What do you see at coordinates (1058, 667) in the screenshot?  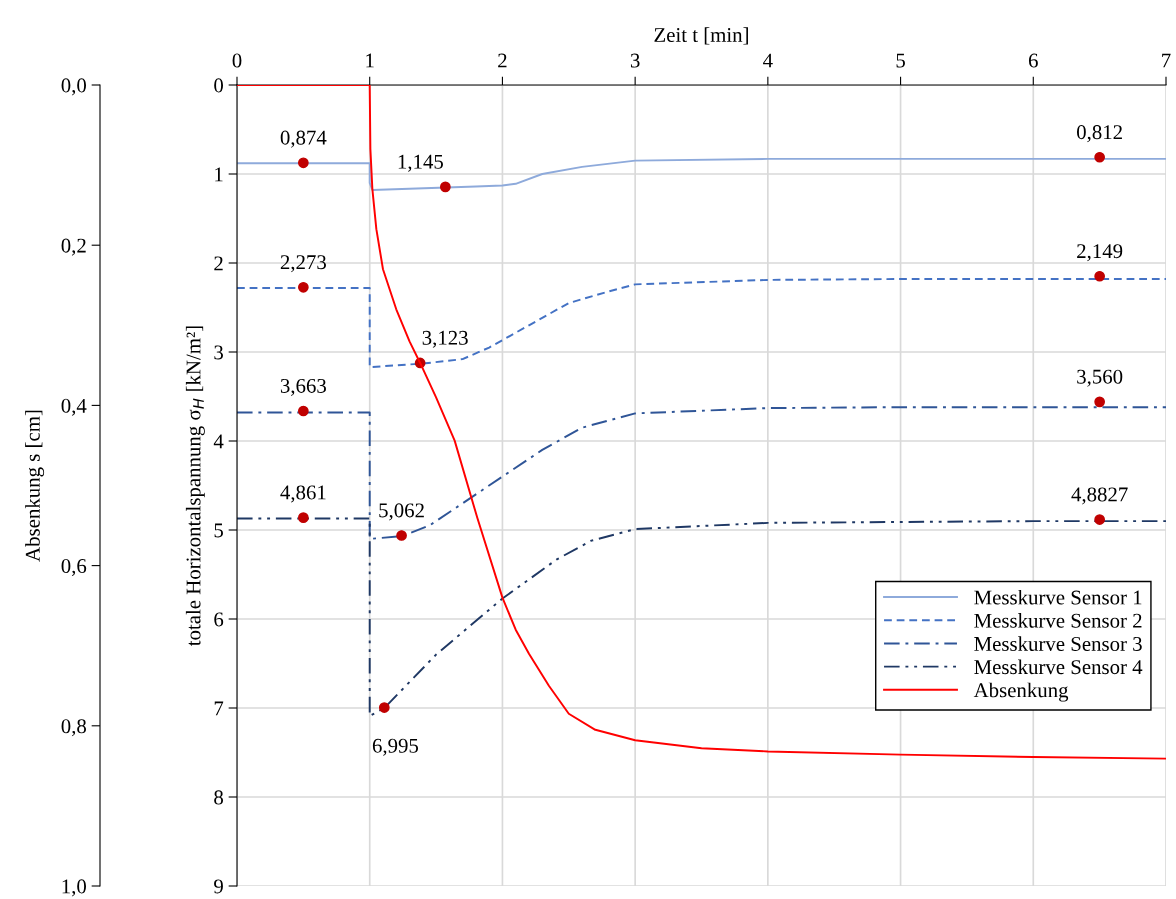 I see `legend-label: Messkurve Sensor 4` at bounding box center [1058, 667].